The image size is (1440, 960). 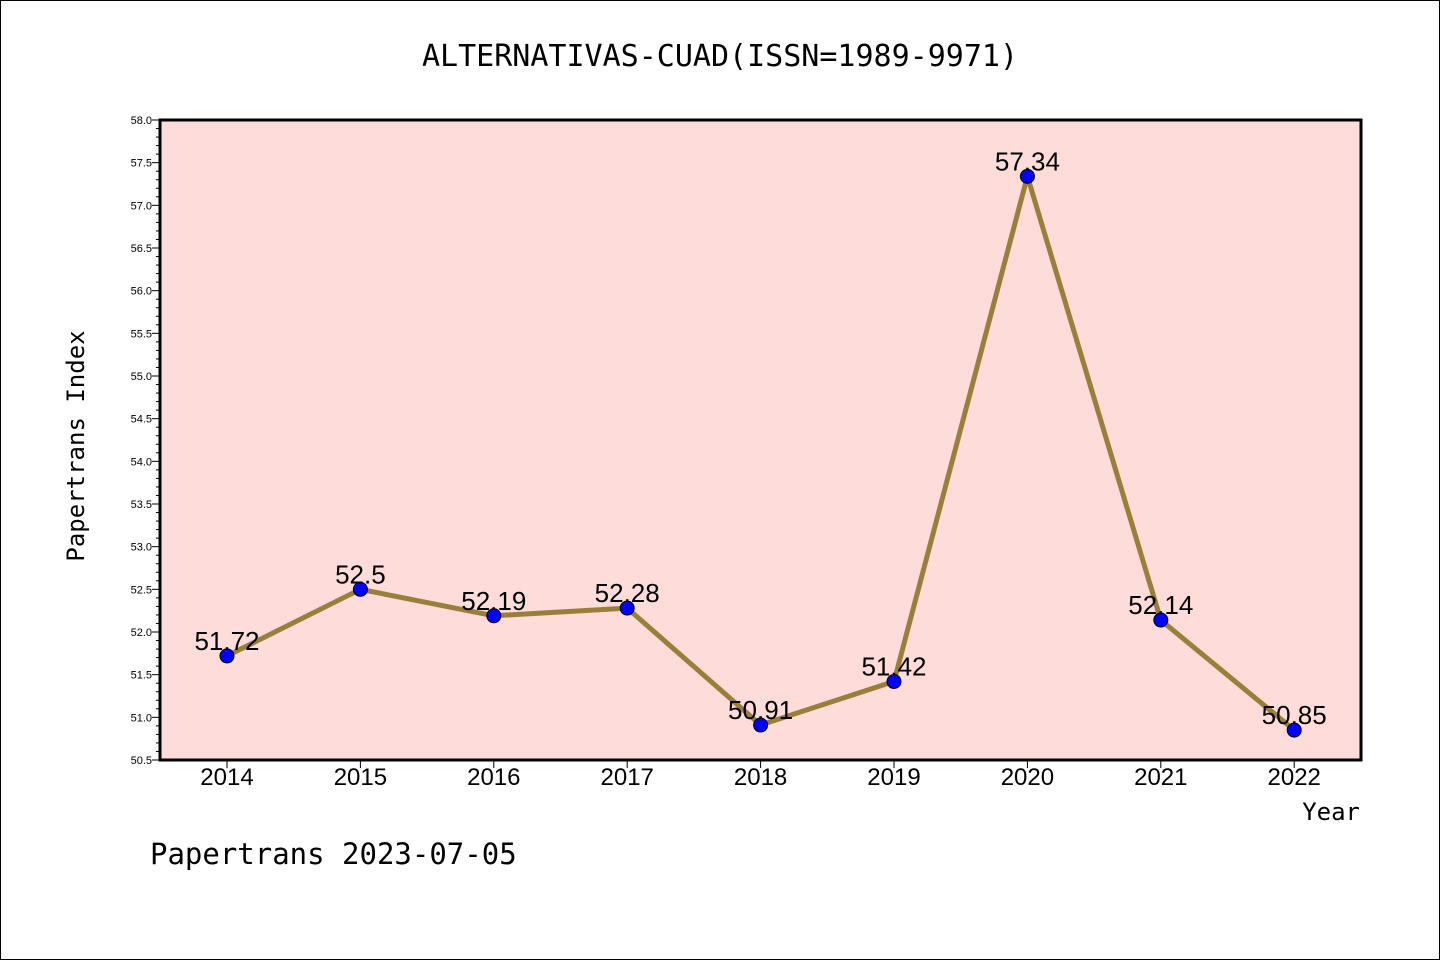 What do you see at coordinates (141, 505) in the screenshot?
I see `y-tick-label: 53.5` at bounding box center [141, 505].